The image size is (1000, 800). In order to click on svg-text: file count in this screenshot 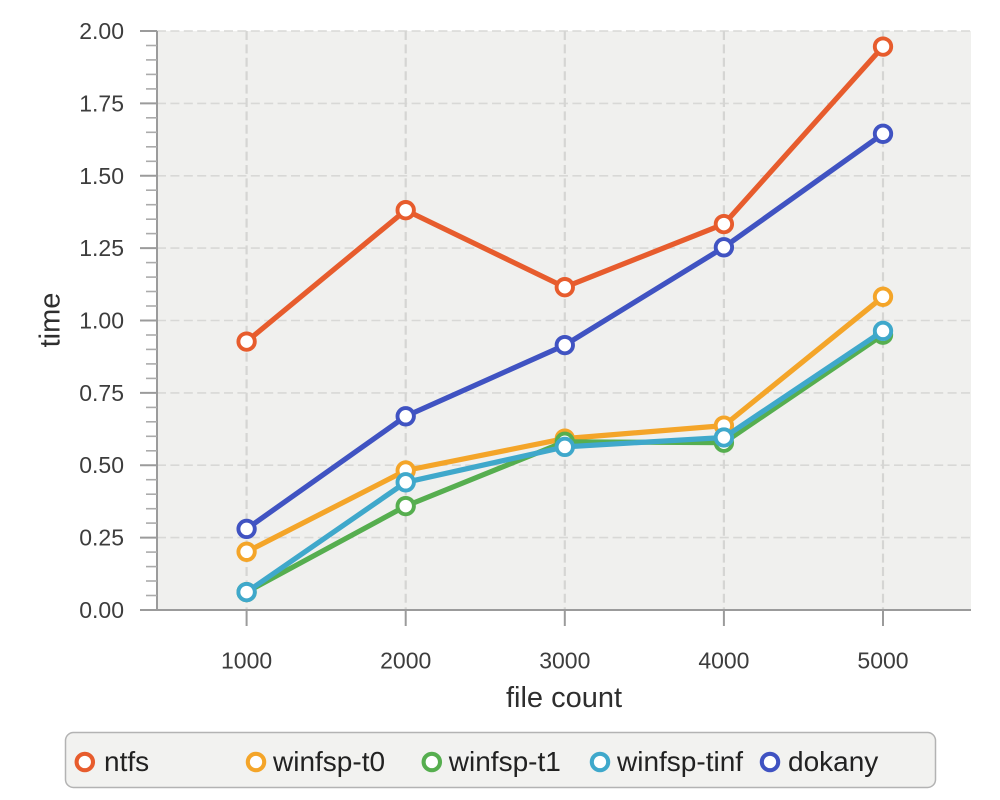, I will do `click(564, 698)`.